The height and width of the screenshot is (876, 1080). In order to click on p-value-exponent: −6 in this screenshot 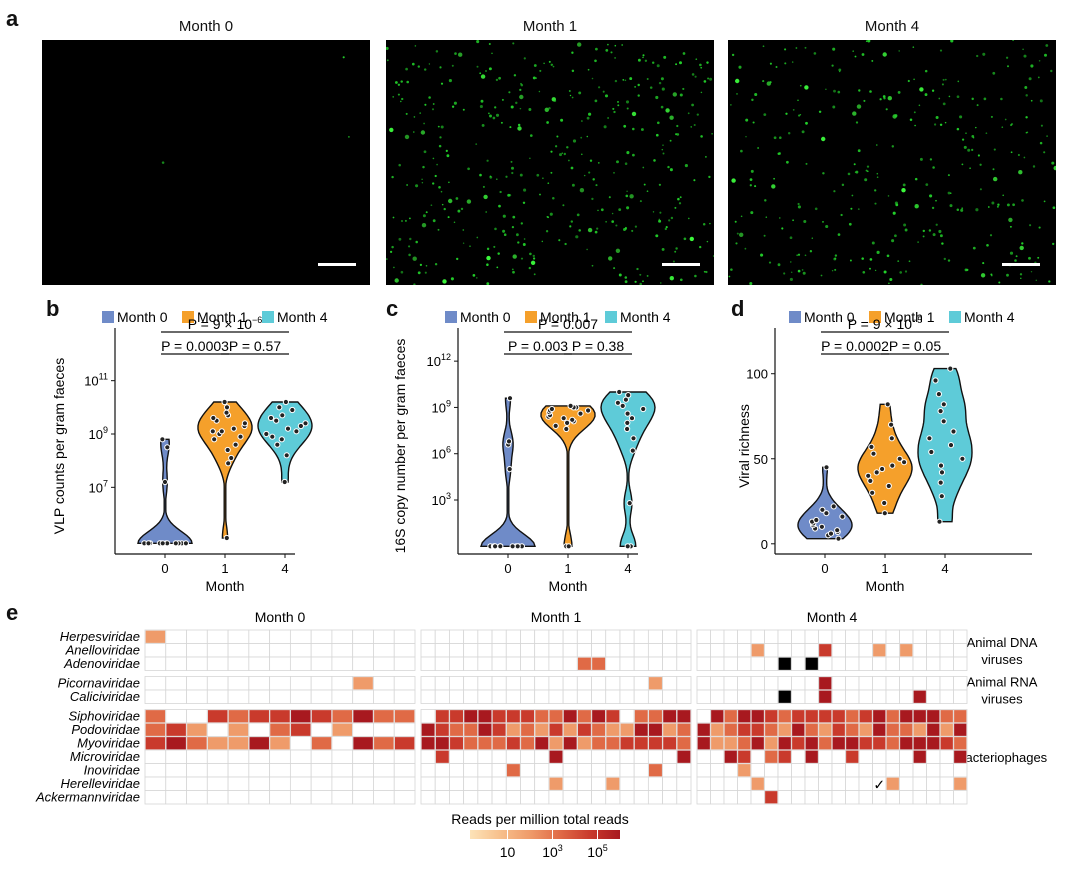, I will do `click(257, 320)`.